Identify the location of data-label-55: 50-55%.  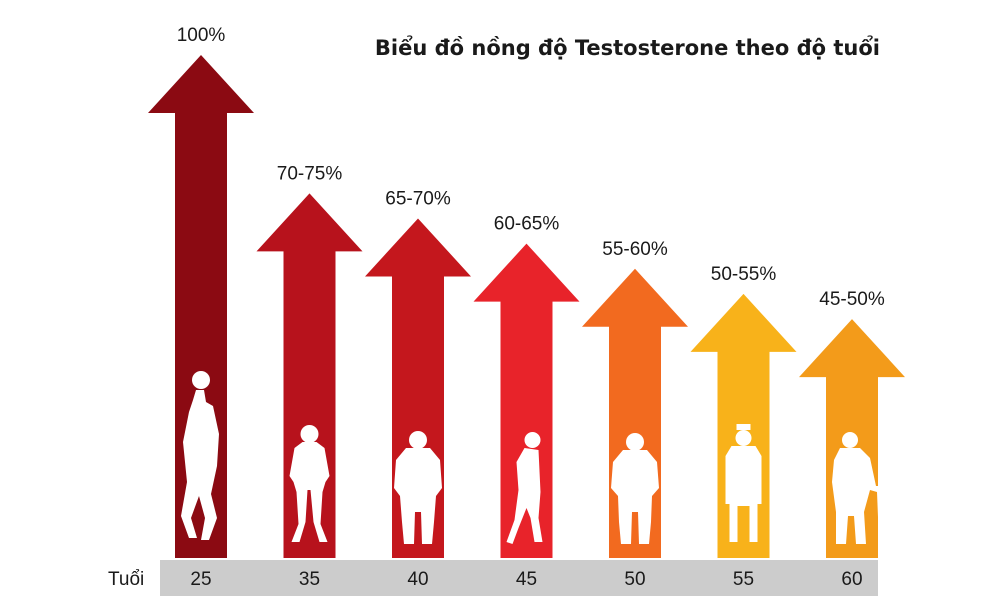
(744, 274).